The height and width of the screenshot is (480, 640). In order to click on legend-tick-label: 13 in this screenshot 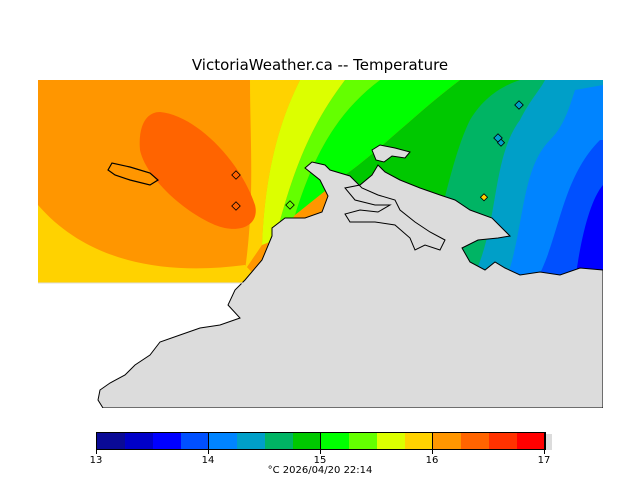, I will do `click(96, 460)`.